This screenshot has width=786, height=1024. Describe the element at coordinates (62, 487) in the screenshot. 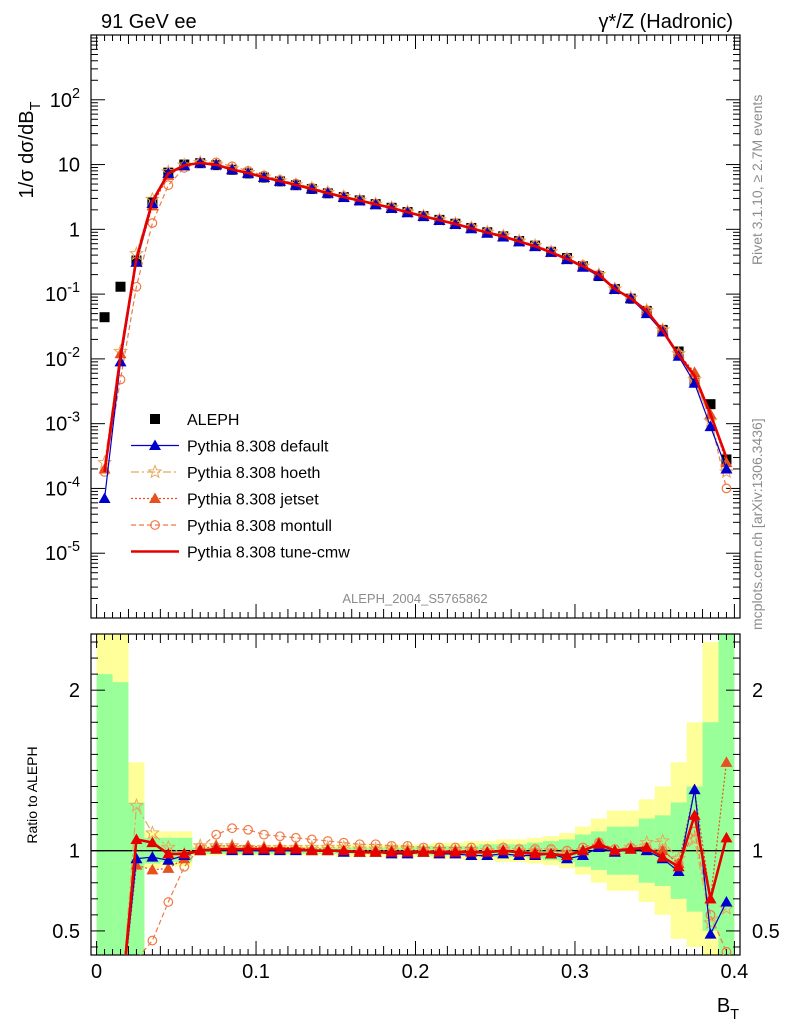

I see `y-tick-label: 10⁻⁴` at that location.